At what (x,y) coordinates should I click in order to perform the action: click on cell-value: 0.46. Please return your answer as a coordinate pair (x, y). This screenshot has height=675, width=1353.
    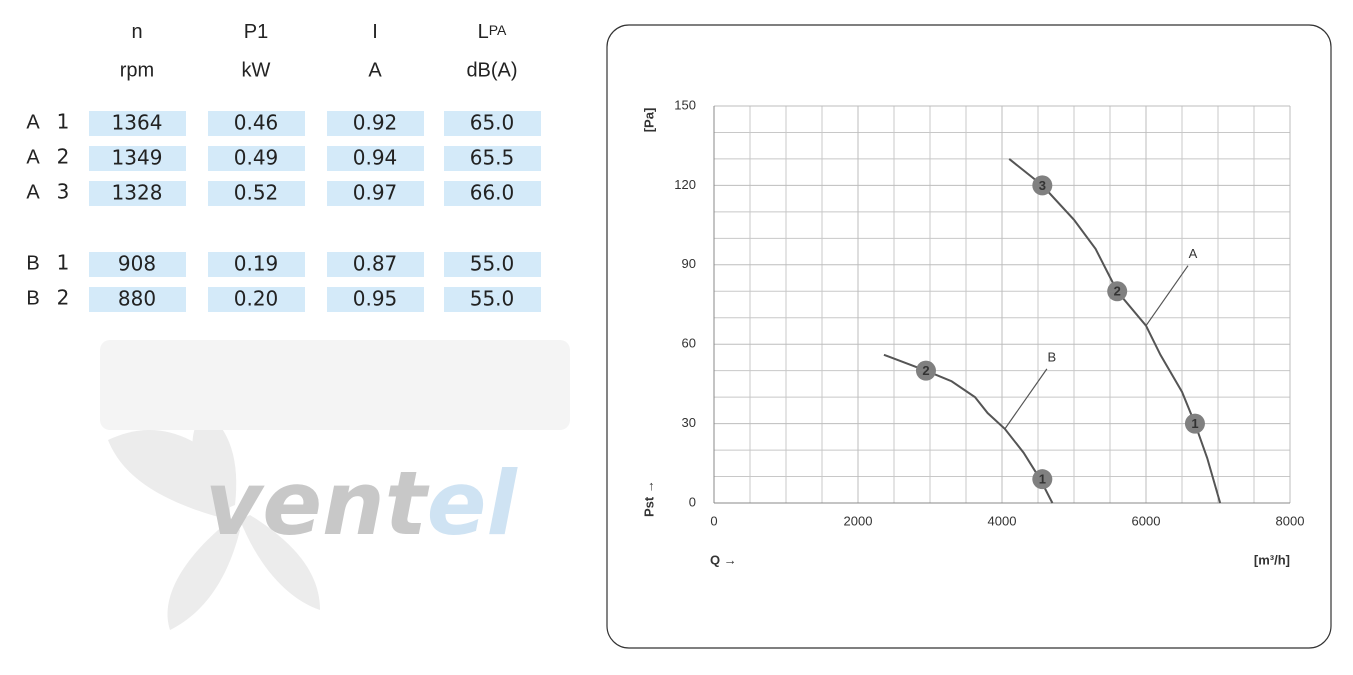
    Looking at the image, I should click on (256, 123).